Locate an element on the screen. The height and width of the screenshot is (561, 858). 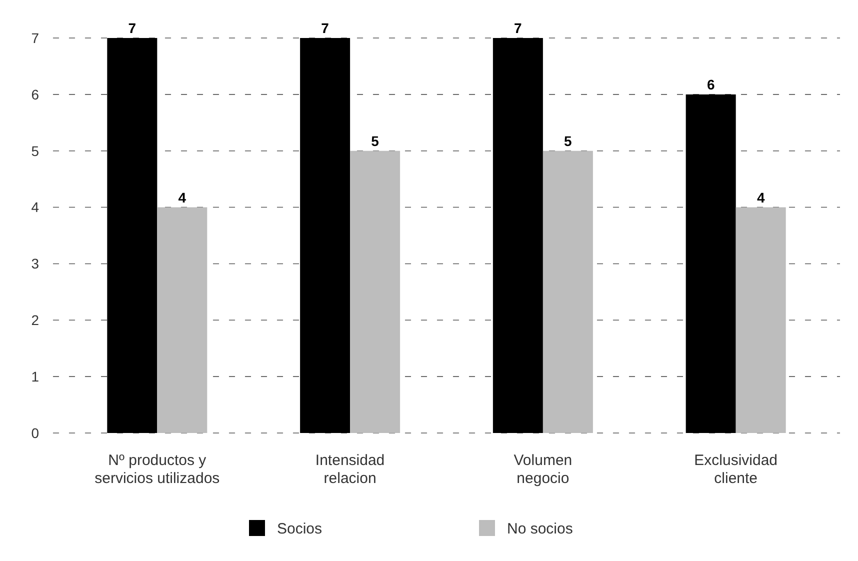
y-tick-label: 7 is located at coordinates (35, 38).